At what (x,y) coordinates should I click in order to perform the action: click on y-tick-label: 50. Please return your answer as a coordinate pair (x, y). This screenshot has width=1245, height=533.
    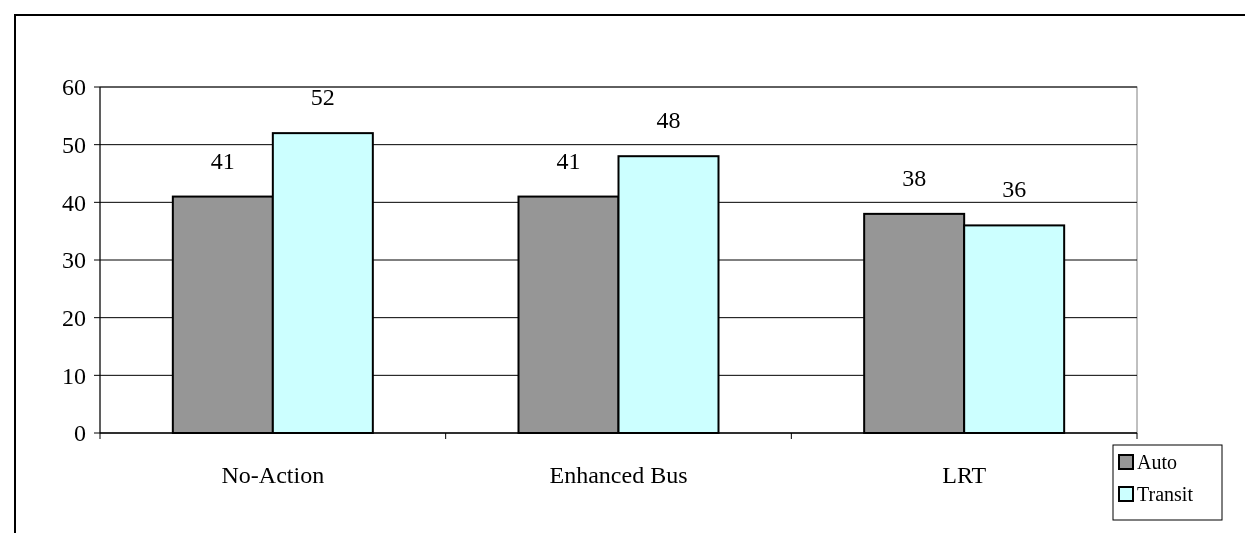
    Looking at the image, I should click on (74, 145).